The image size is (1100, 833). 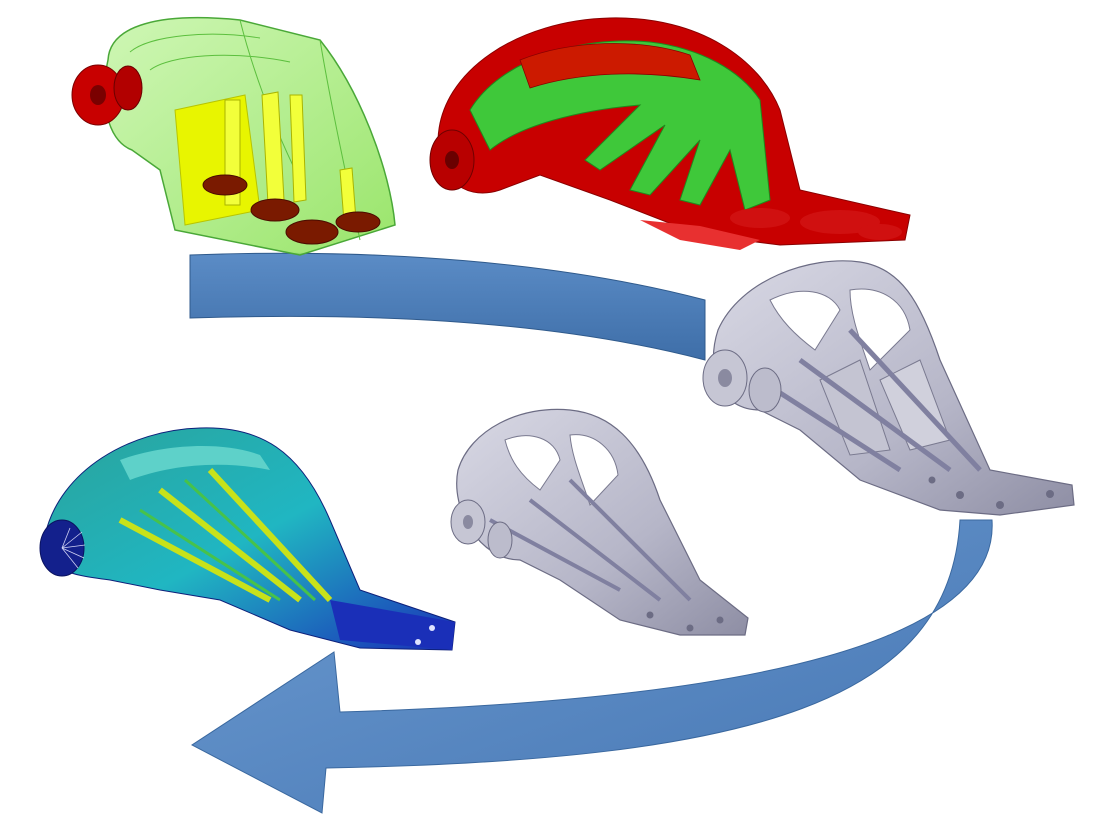 What do you see at coordinates (447, 306) in the screenshot?
I see `flow-arrow-top` at bounding box center [447, 306].